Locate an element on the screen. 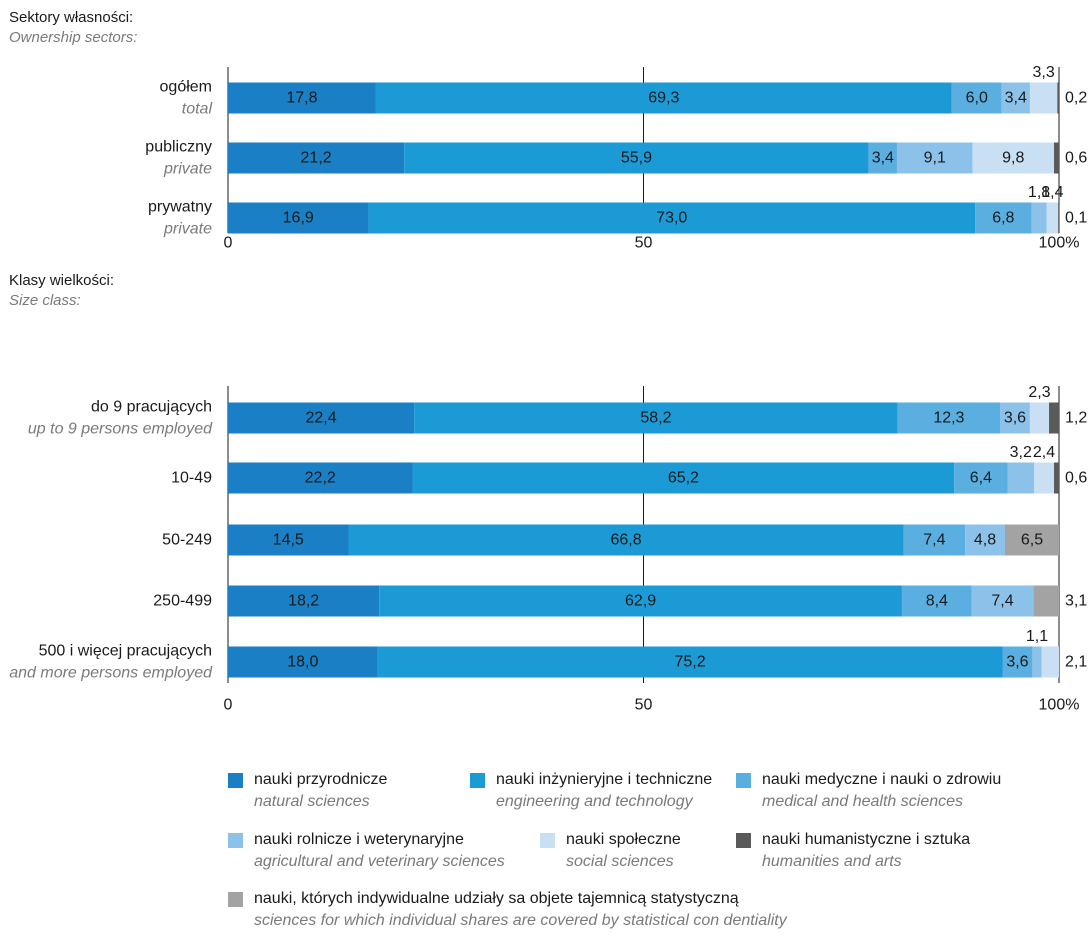 The height and width of the screenshot is (945, 1092). category-label: do 9 pracujących is located at coordinates (151, 407).